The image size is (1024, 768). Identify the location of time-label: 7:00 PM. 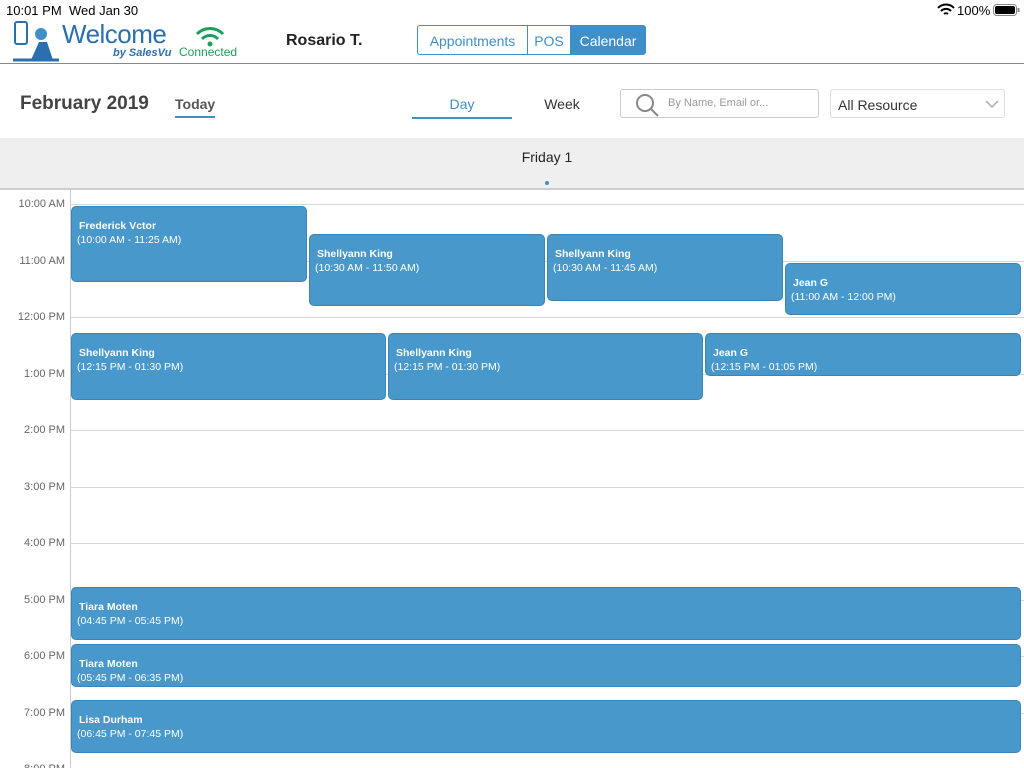
(44, 712).